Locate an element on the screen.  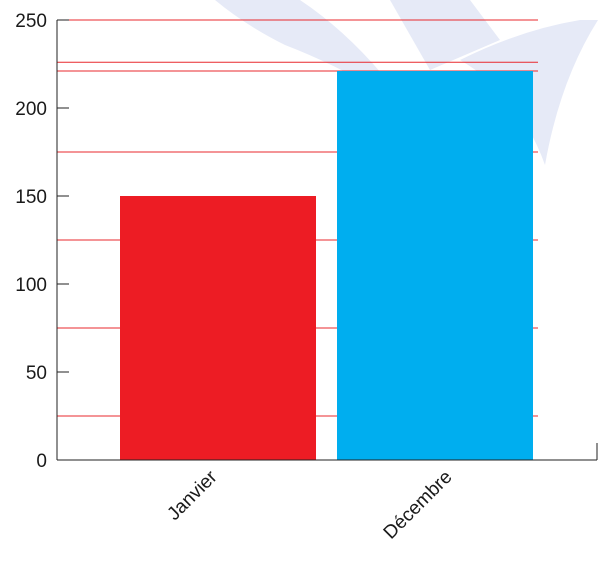
x-tick-label-d-cembre: Décembre is located at coordinates (418, 505).